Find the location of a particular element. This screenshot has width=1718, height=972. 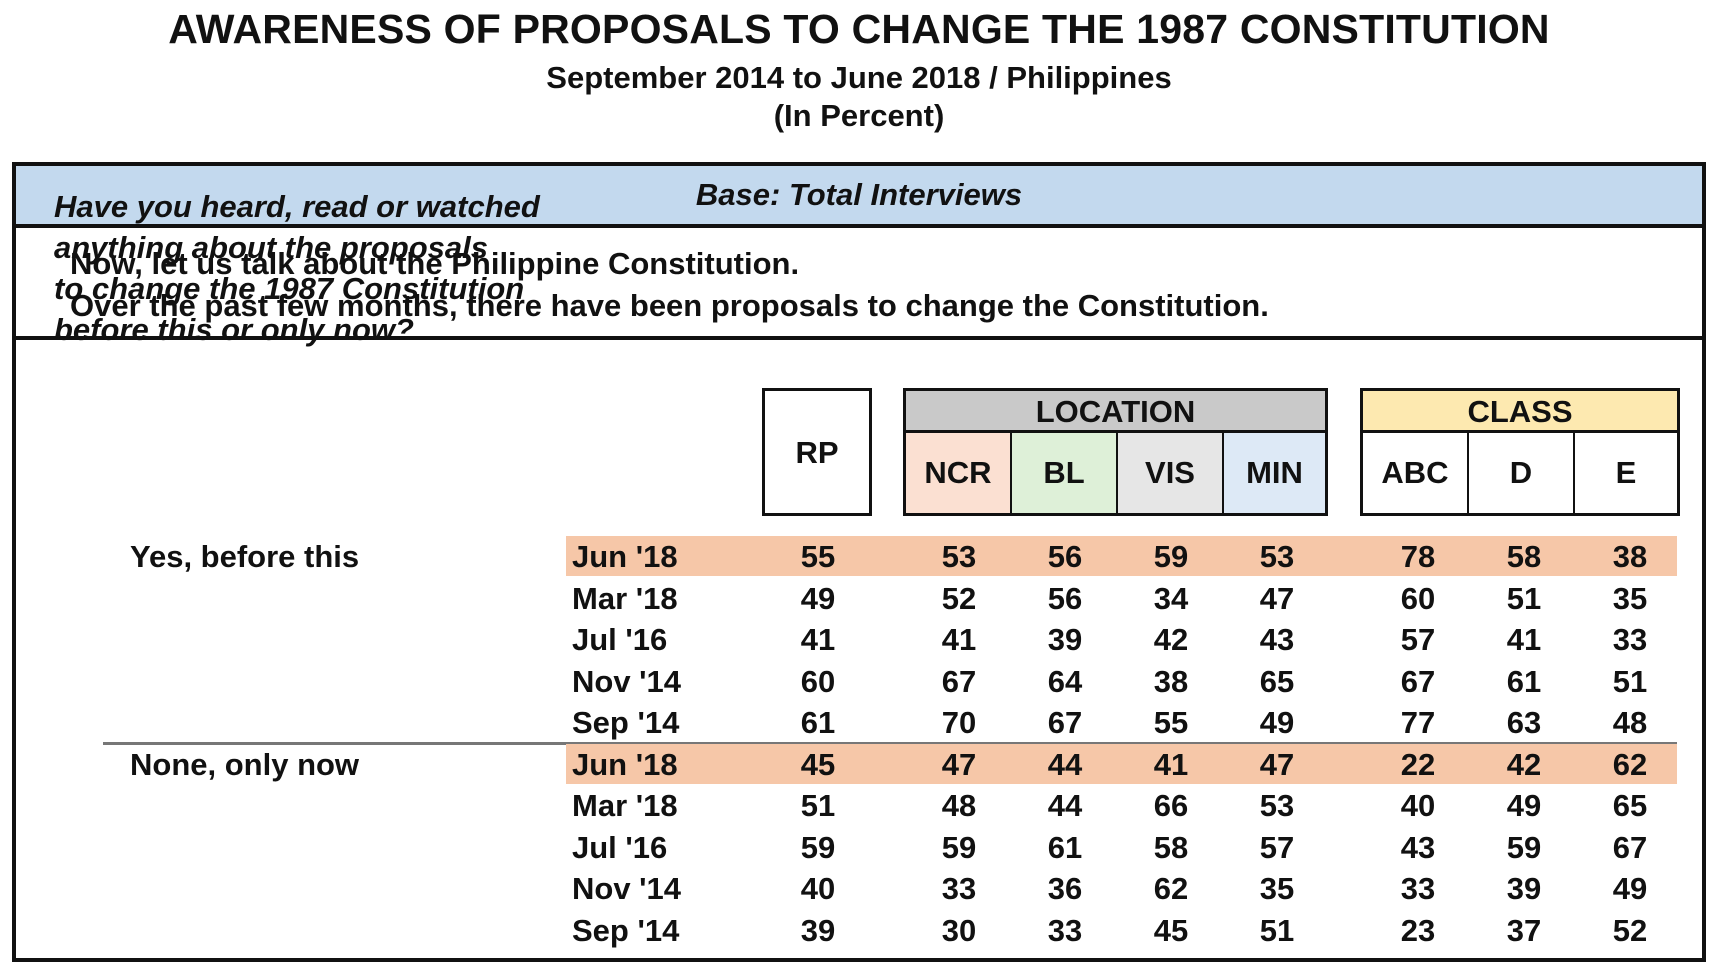

value-cell-abc: 67 is located at coordinates (1418, 681).